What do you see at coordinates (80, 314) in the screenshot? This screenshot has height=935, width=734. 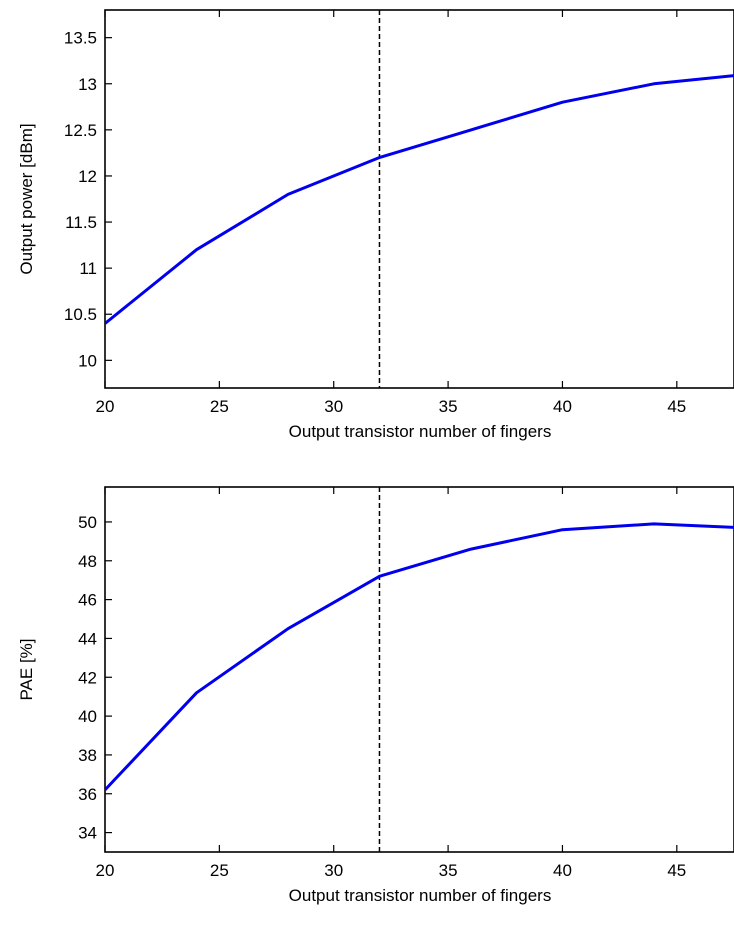 I see `y-tick-label: 10.5` at bounding box center [80, 314].